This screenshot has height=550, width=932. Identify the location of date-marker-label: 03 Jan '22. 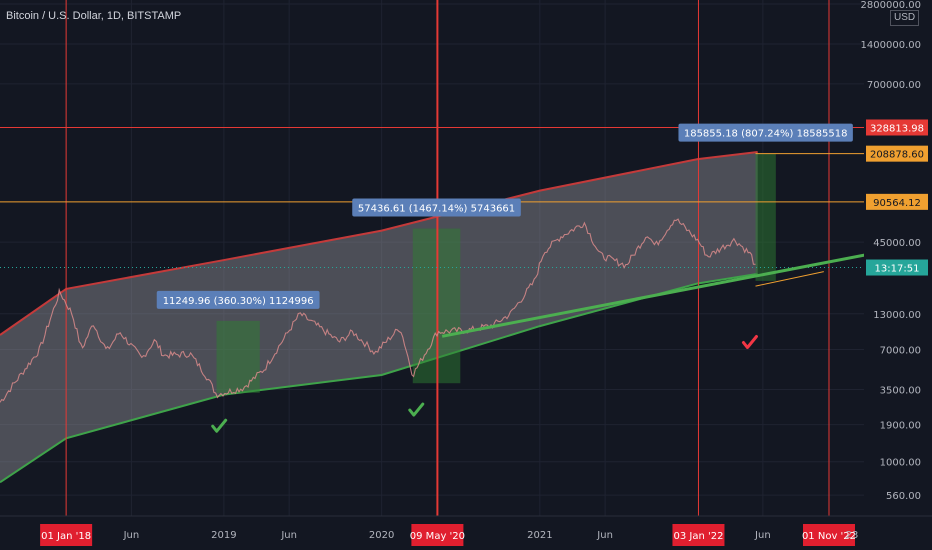
(698, 536).